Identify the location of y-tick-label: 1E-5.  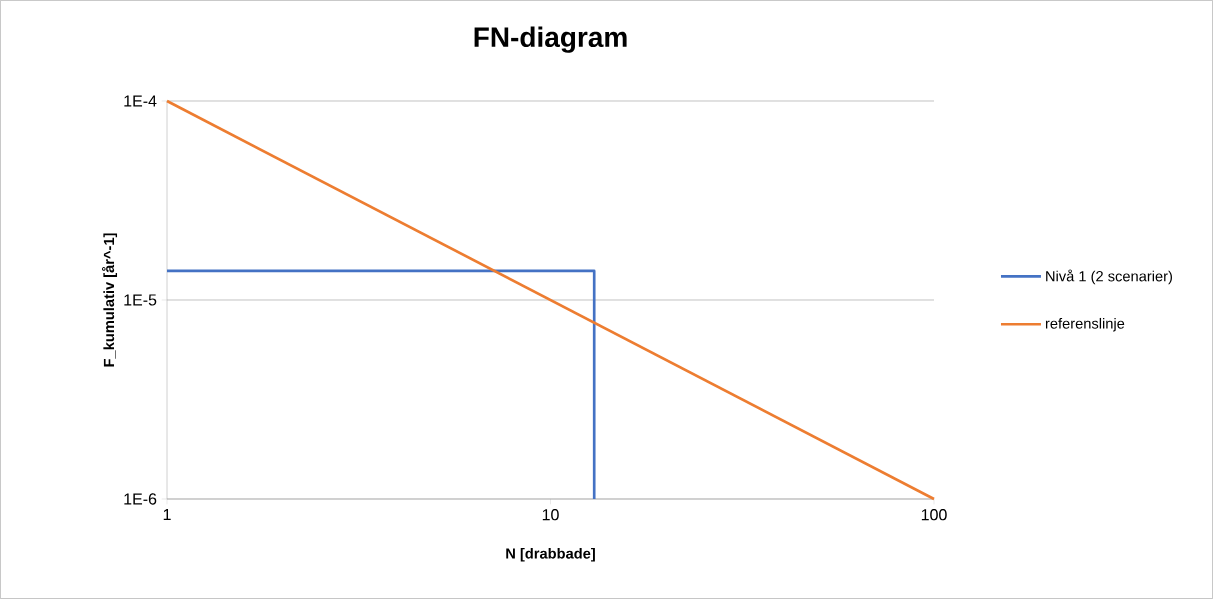
(140, 300).